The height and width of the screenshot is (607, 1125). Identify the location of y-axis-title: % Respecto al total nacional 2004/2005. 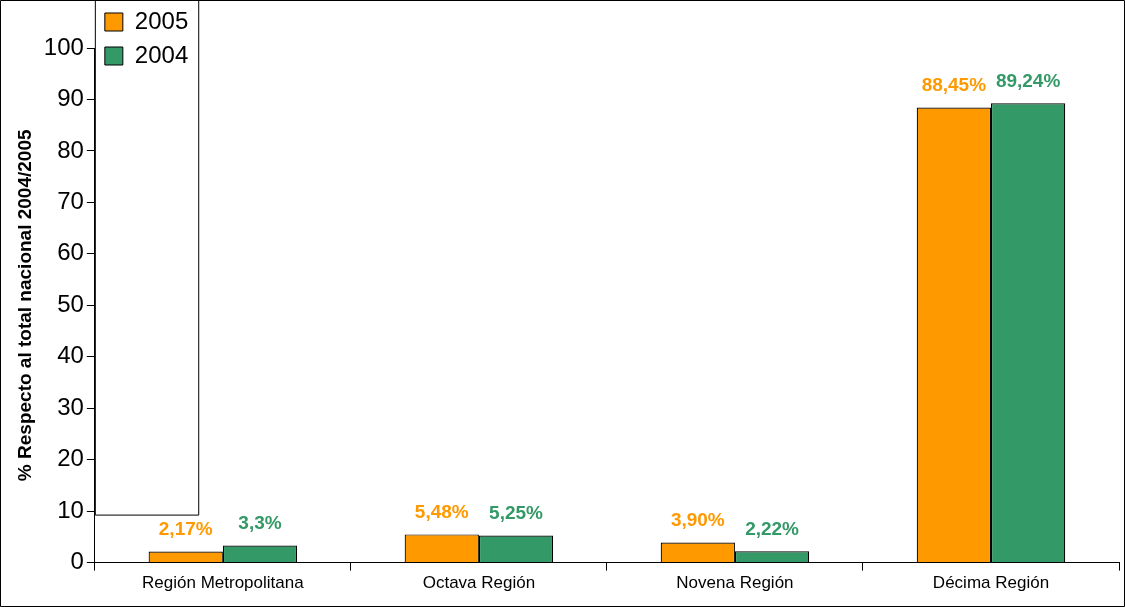
(24, 305).